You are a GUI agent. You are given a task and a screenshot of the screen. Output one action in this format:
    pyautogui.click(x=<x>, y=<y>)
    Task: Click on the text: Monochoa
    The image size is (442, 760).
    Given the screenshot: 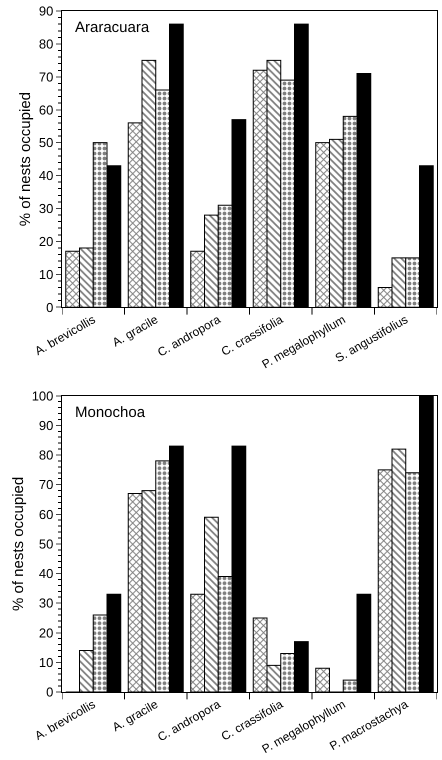 What is the action you would take?
    pyautogui.click(x=110, y=412)
    